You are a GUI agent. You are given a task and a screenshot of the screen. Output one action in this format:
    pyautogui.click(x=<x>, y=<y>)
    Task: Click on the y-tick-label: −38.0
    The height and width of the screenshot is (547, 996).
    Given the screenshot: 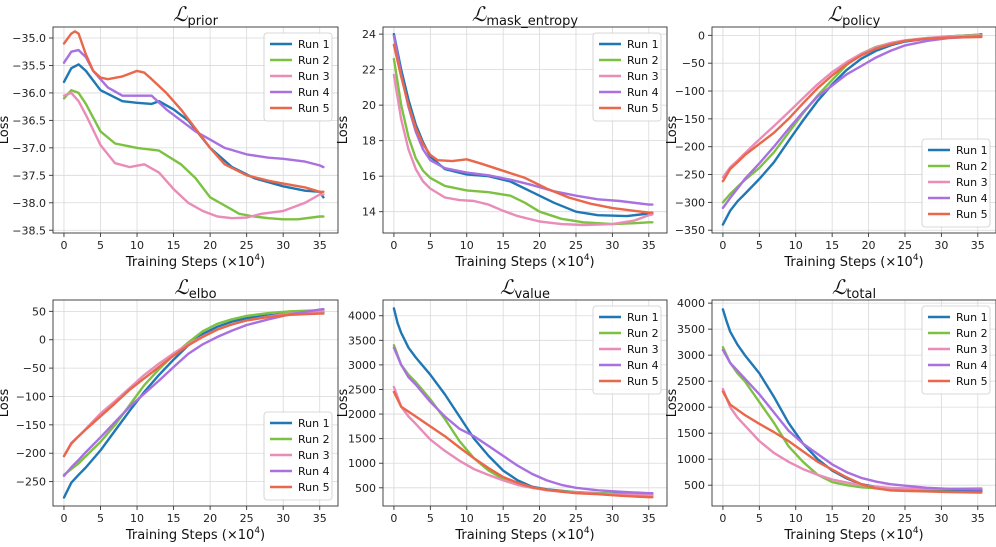 What is the action you would take?
    pyautogui.click(x=29, y=203)
    